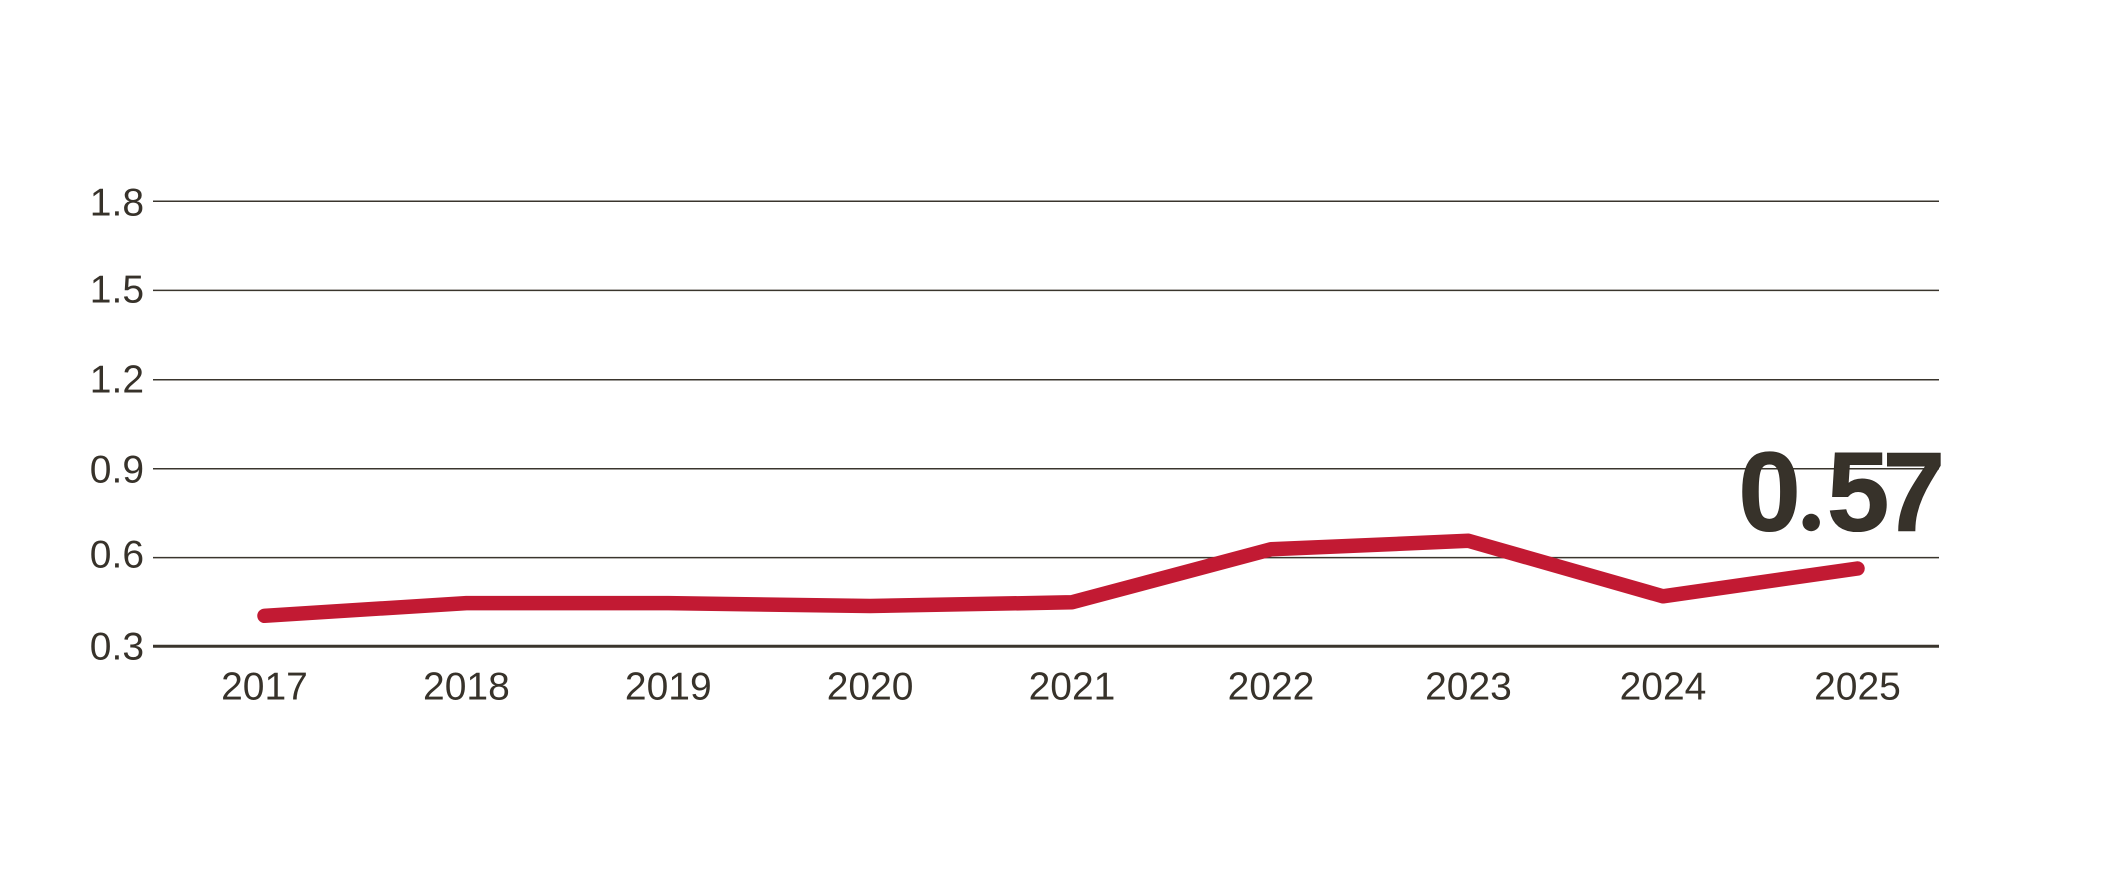  What do you see at coordinates (117, 555) in the screenshot?
I see `svg-text: 0.6` at bounding box center [117, 555].